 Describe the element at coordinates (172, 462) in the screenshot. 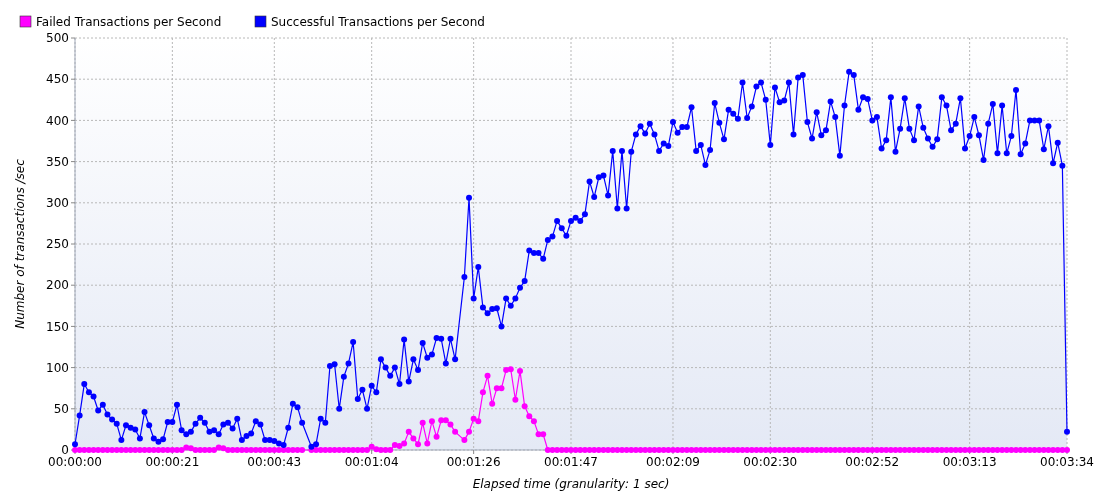

I see `x-tick-label: 00:00:21` at that location.